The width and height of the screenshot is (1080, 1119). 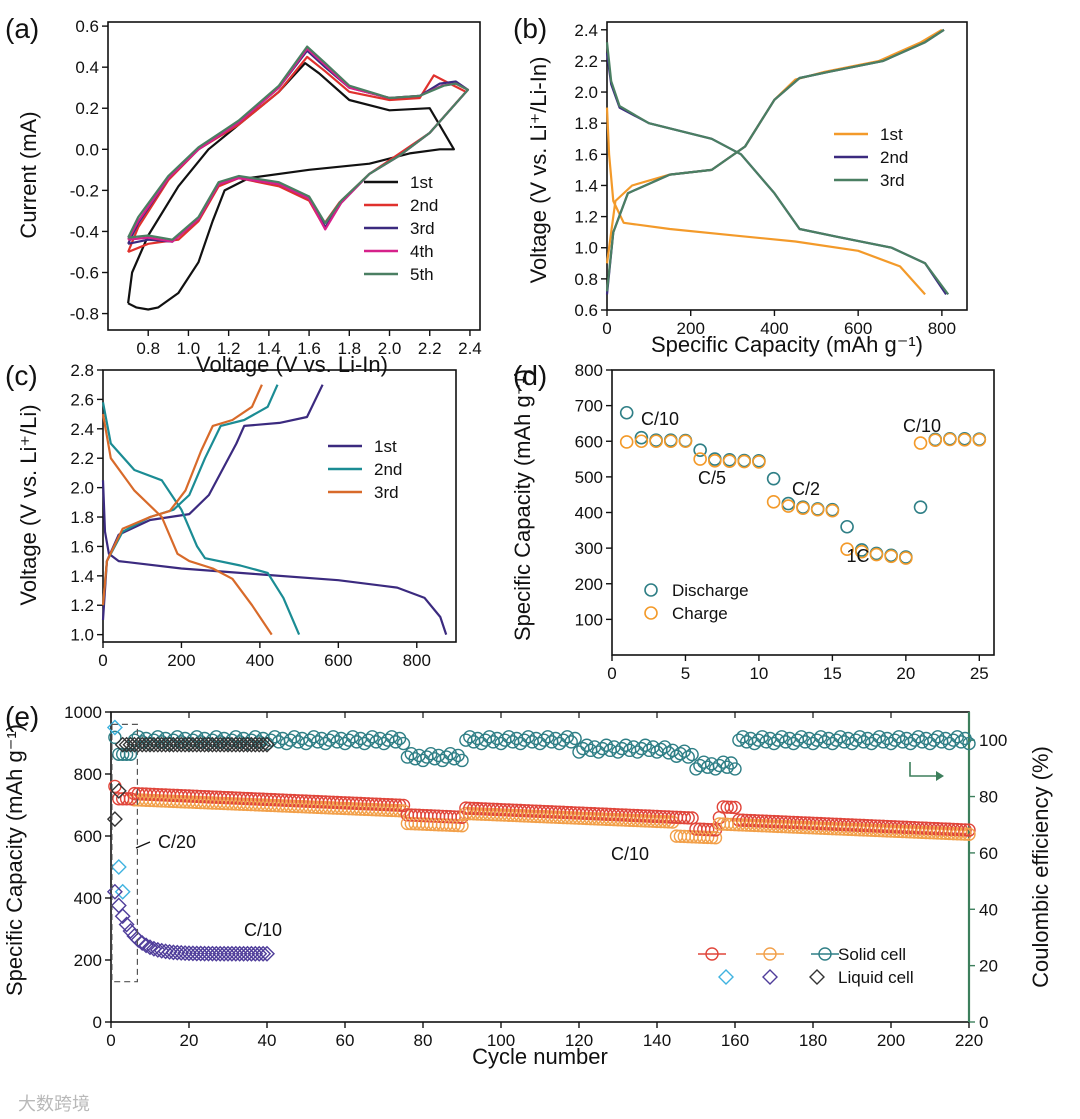 What do you see at coordinates (685, 673) in the screenshot?
I see `x-tick-label: 5` at bounding box center [685, 673].